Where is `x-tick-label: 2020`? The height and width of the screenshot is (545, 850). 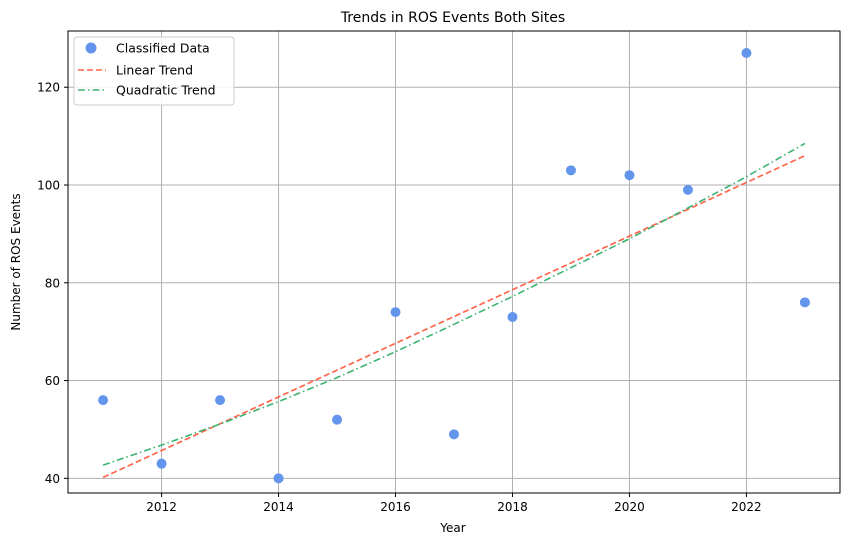
x-tick-label: 2020 is located at coordinates (629, 507).